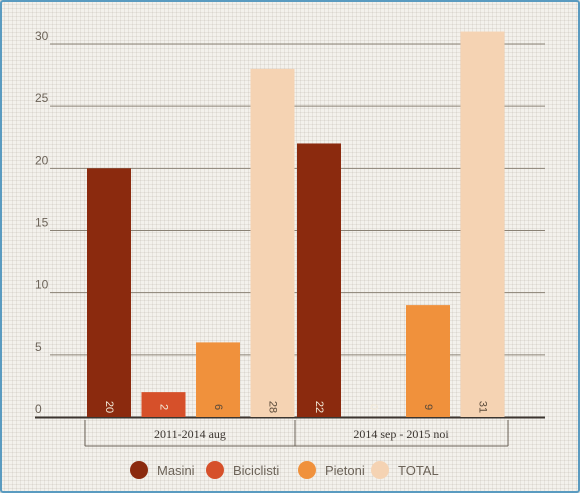 The image size is (580, 493). What do you see at coordinates (428, 407) in the screenshot?
I see `data-label: 9` at bounding box center [428, 407].